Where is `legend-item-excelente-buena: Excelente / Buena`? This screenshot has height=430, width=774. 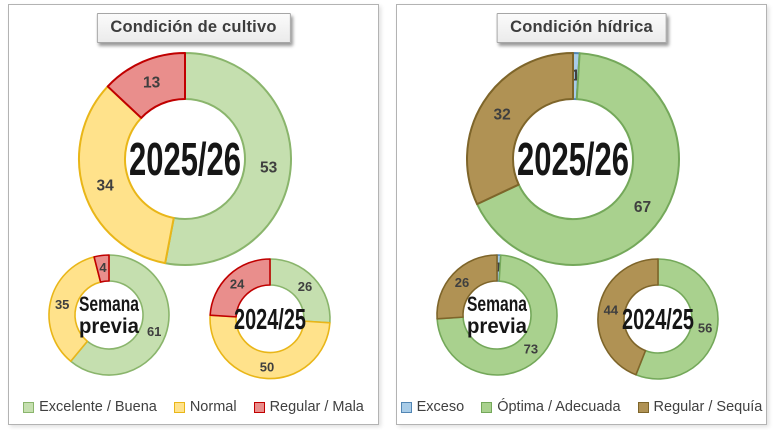
legend-item-excelente-buena: Excelente / Buena is located at coordinates (90, 407).